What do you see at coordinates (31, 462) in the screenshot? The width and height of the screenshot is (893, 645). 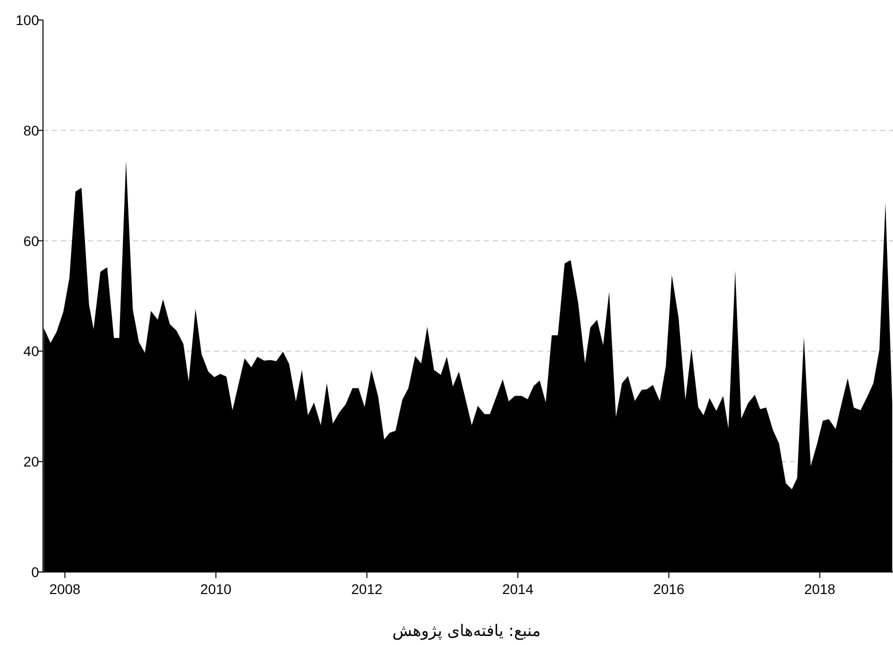 I see `y-tick-label: 20` at bounding box center [31, 462].